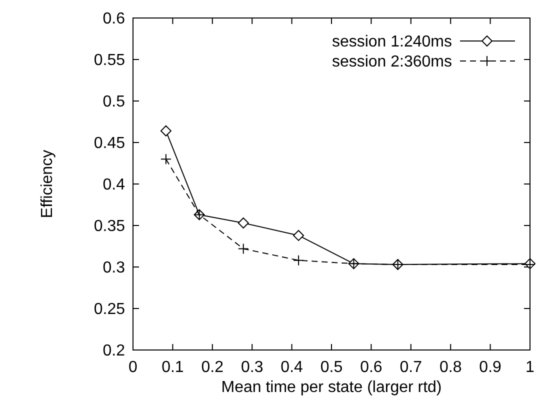  I want to click on legend-label: session 1:240ms, so click(392, 42).